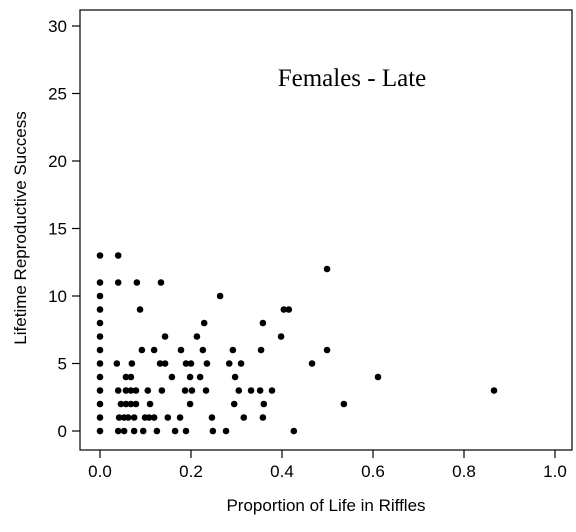 The height and width of the screenshot is (532, 576). I want to click on y-axis-title: Lifetime Reproductive Success, so click(20, 227).